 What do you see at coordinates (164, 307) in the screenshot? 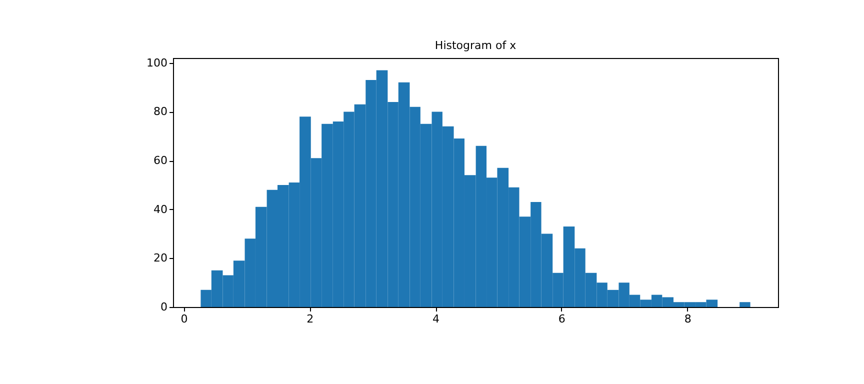
I see `y-tick-label: 0` at bounding box center [164, 307].